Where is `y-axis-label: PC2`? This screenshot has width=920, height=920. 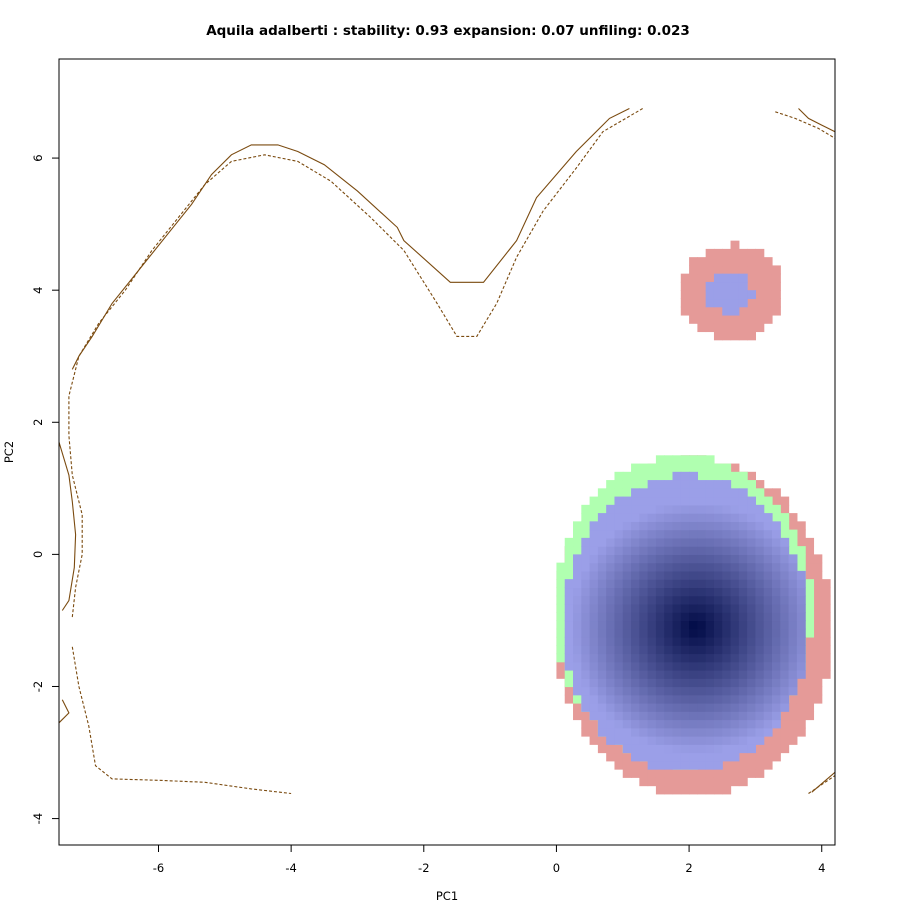 y-axis-label: PC2 is located at coordinates (9, 452).